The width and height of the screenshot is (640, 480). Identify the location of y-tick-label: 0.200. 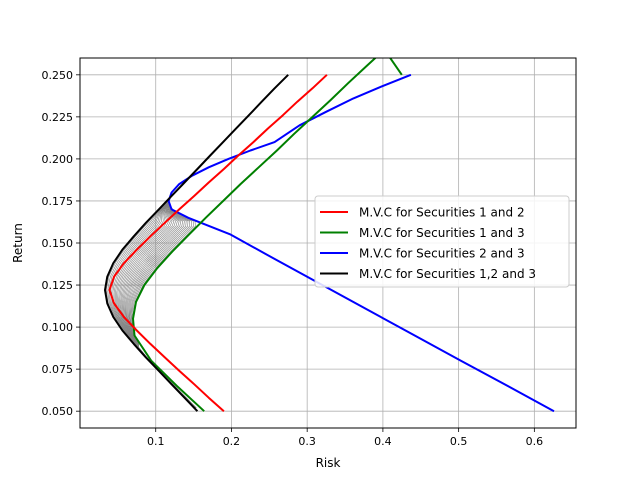
(58, 159).